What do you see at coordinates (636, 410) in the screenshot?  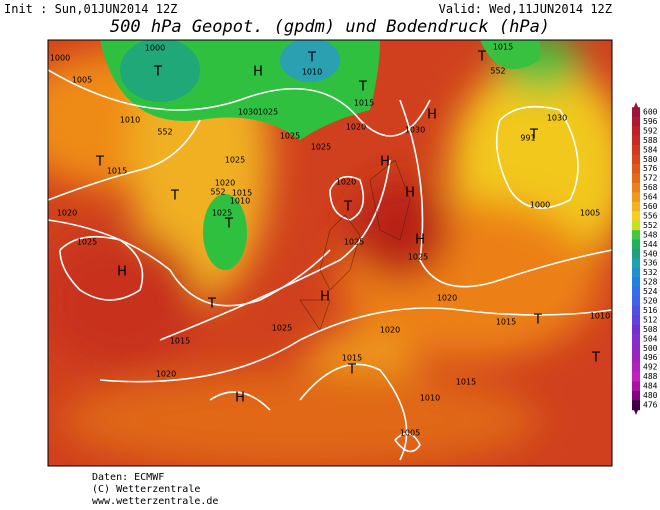 I see `colorbar-cap` at bounding box center [636, 410].